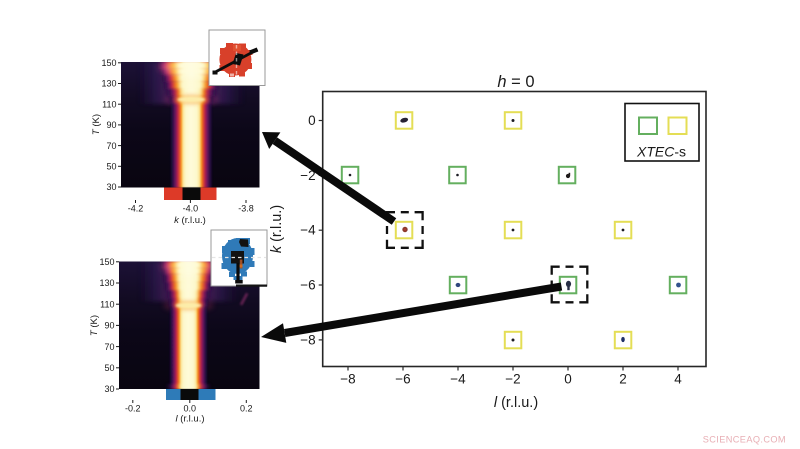  What do you see at coordinates (246, 409) in the screenshot?
I see `svg-text: 0.2` at bounding box center [246, 409].